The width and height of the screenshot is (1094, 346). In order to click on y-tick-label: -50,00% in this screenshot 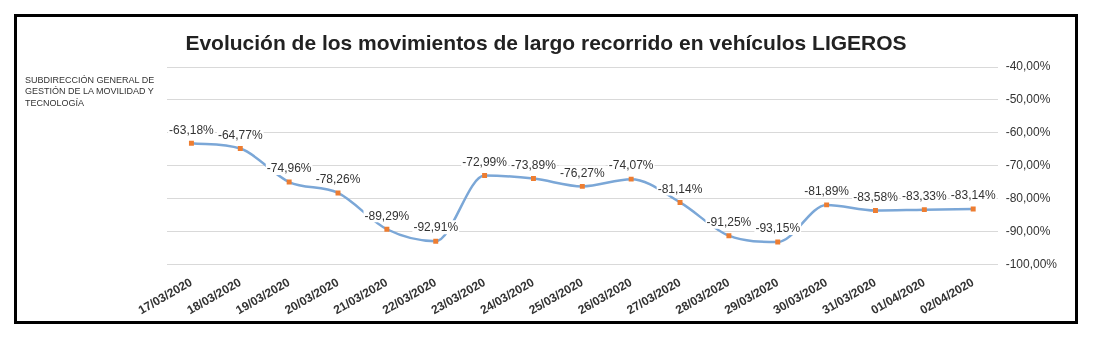, I will do `click(1028, 99)`.